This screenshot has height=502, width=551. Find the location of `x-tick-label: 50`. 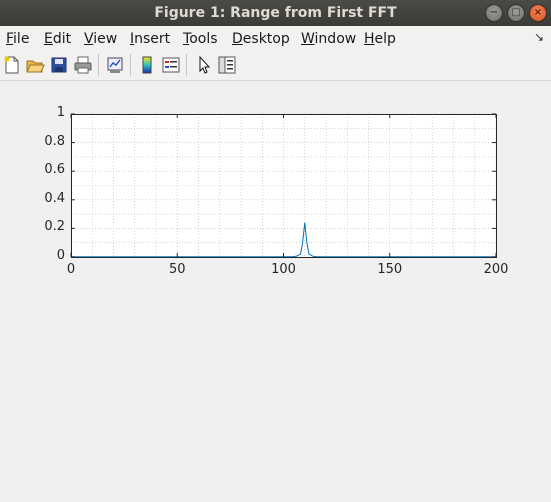

x-tick-label: 50 is located at coordinates (177, 269).